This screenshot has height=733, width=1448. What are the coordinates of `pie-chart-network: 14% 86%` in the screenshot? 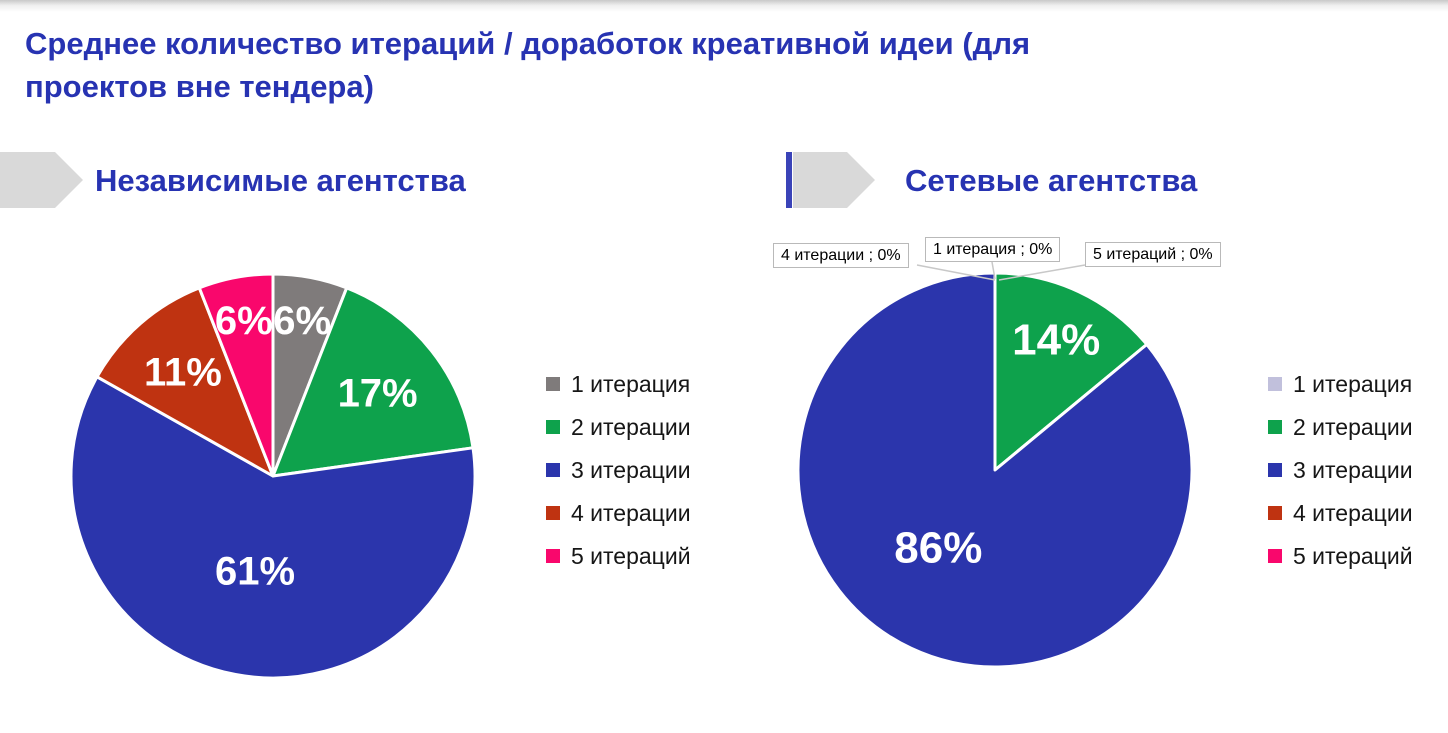 It's located at (995, 470).